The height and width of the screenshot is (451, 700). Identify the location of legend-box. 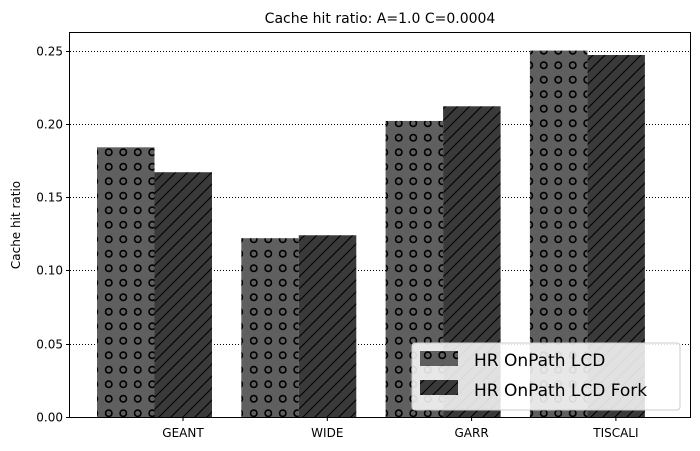
(546, 376).